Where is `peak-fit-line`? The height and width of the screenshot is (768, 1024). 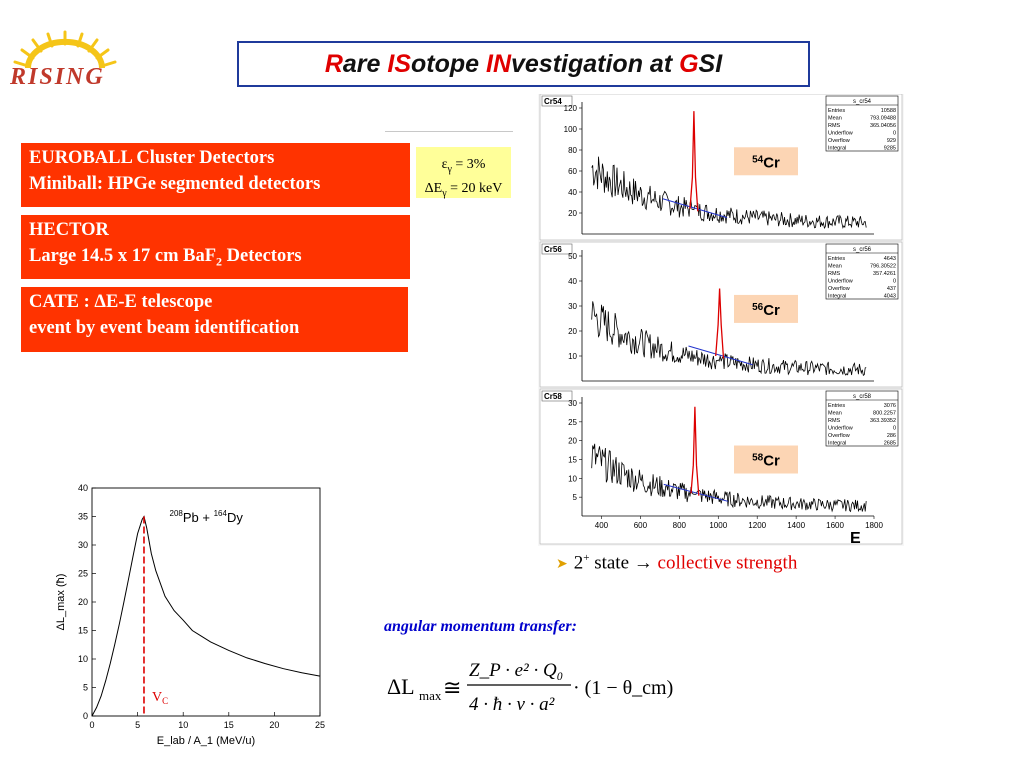 peak-fit-line is located at coordinates (720, 323).